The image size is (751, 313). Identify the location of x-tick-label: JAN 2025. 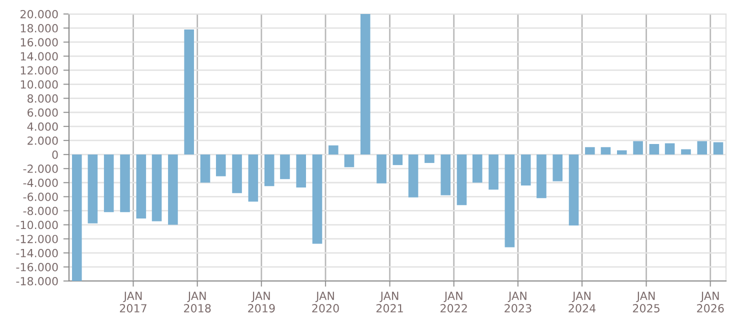
(646, 302).